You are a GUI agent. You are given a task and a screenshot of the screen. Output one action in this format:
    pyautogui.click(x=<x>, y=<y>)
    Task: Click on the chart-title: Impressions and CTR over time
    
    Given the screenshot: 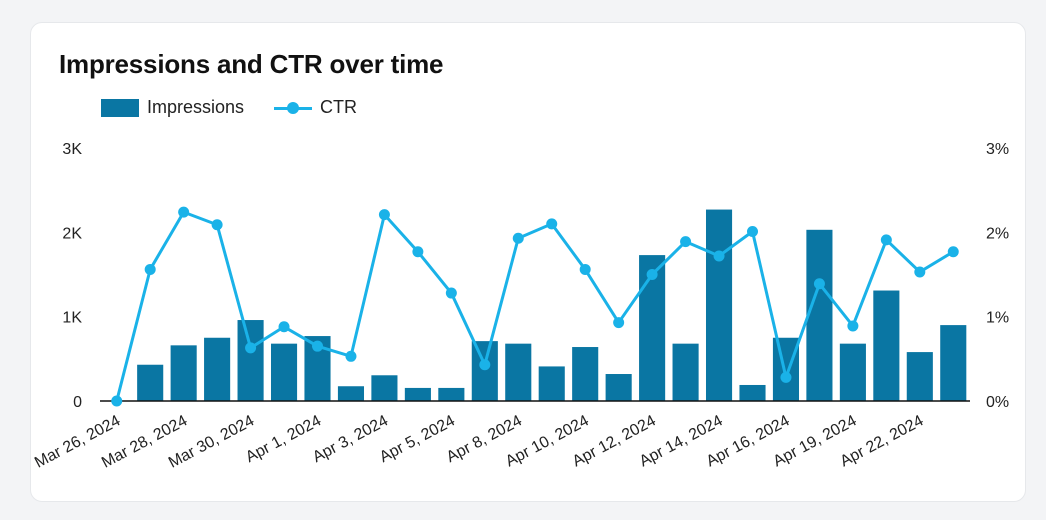 What is the action you would take?
    pyautogui.click(x=251, y=64)
    